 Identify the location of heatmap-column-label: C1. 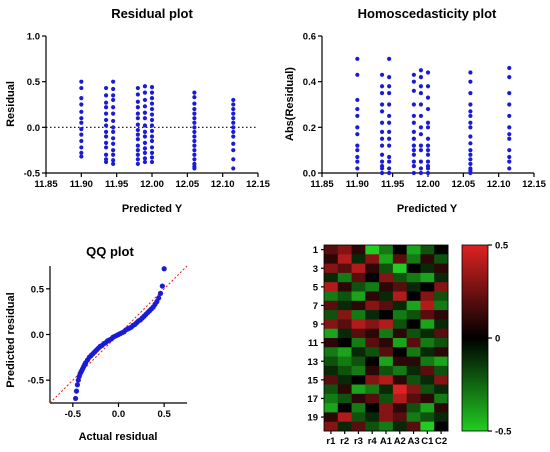
(427, 441).